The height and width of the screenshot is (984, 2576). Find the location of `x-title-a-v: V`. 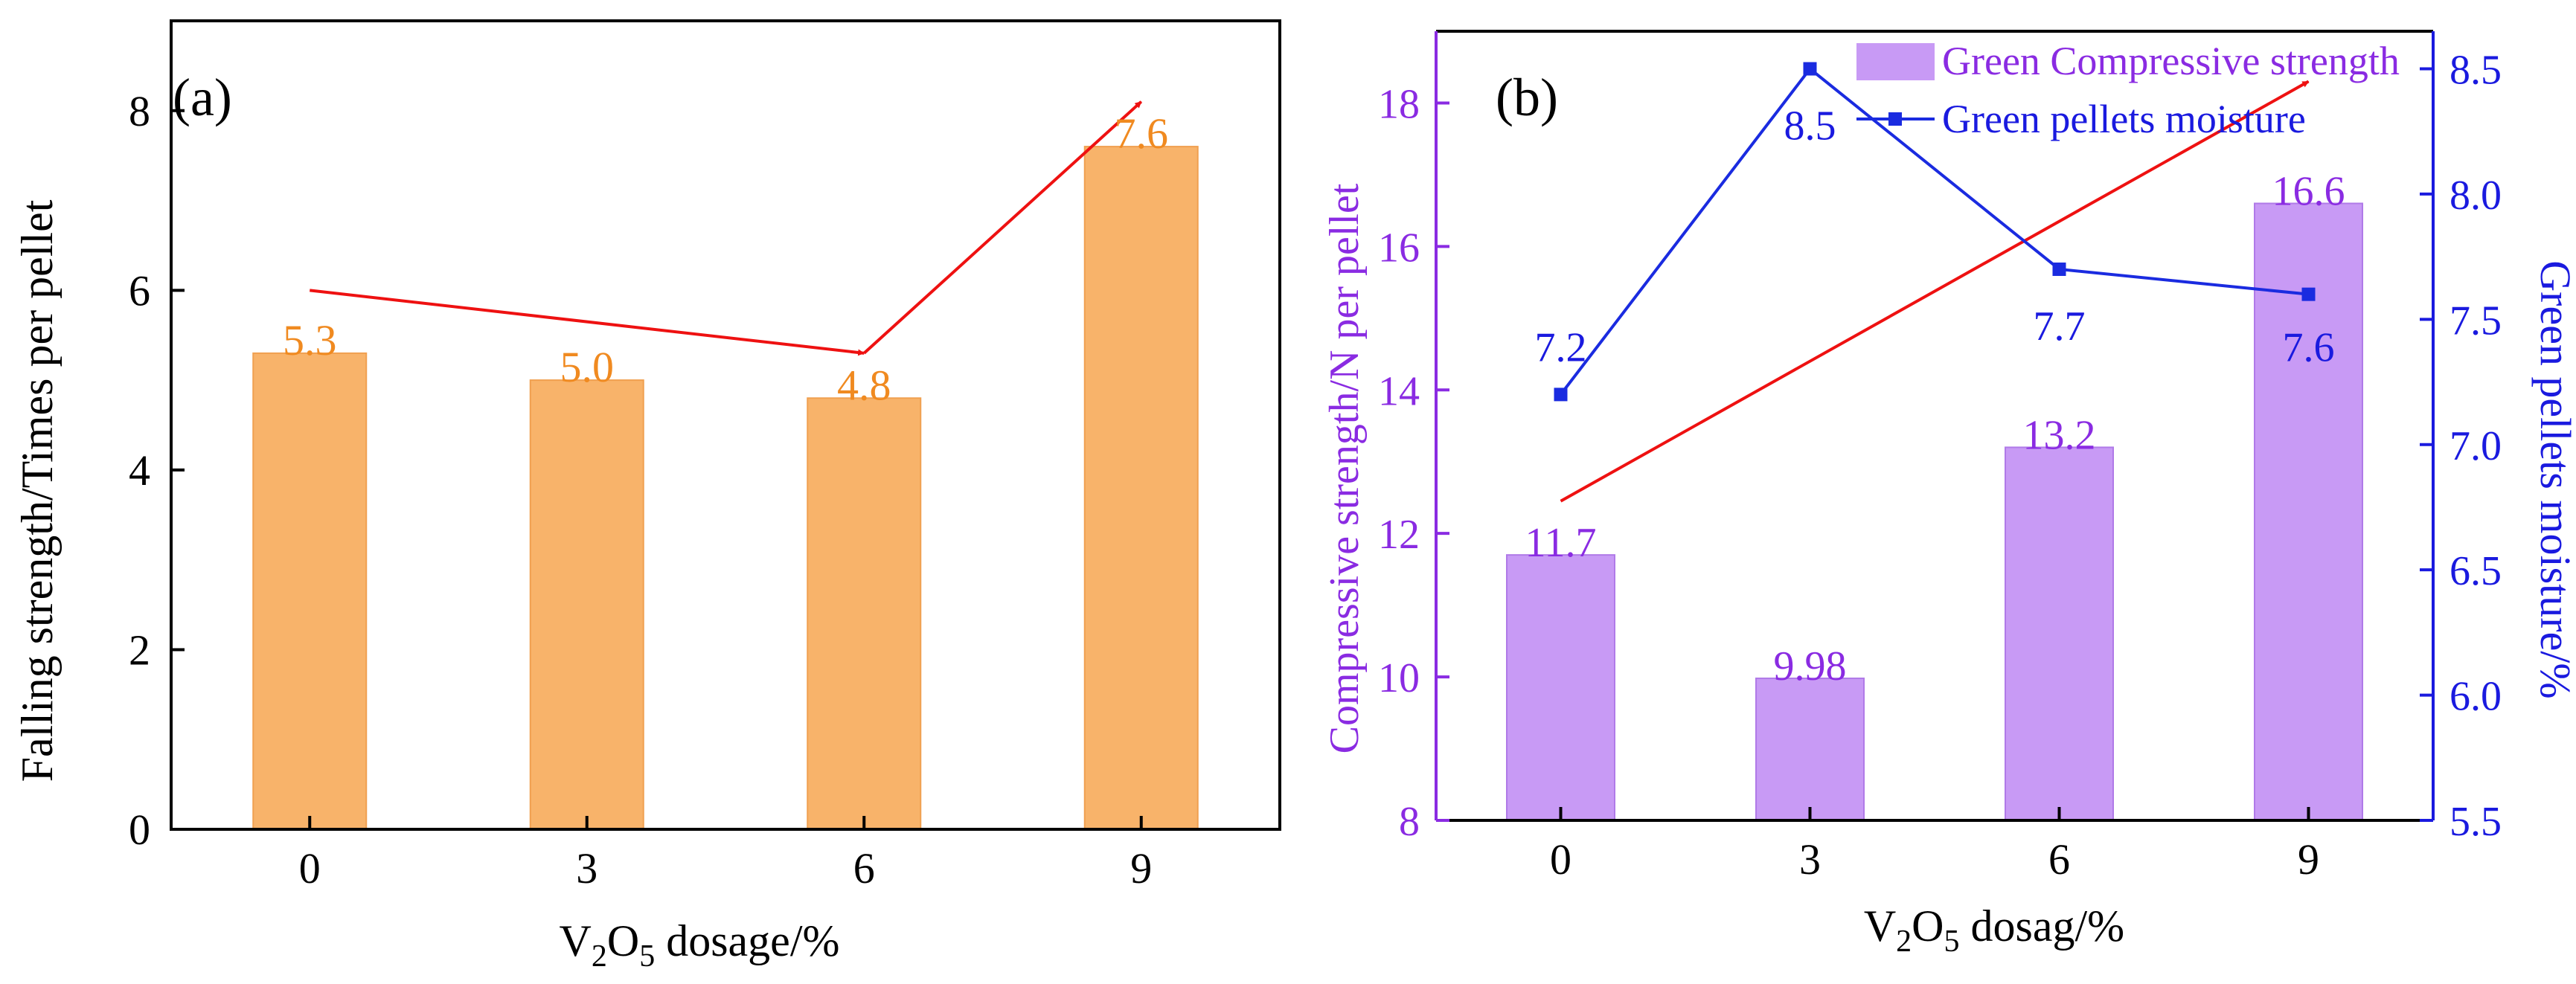

x-title-a-v: V is located at coordinates (576, 940).